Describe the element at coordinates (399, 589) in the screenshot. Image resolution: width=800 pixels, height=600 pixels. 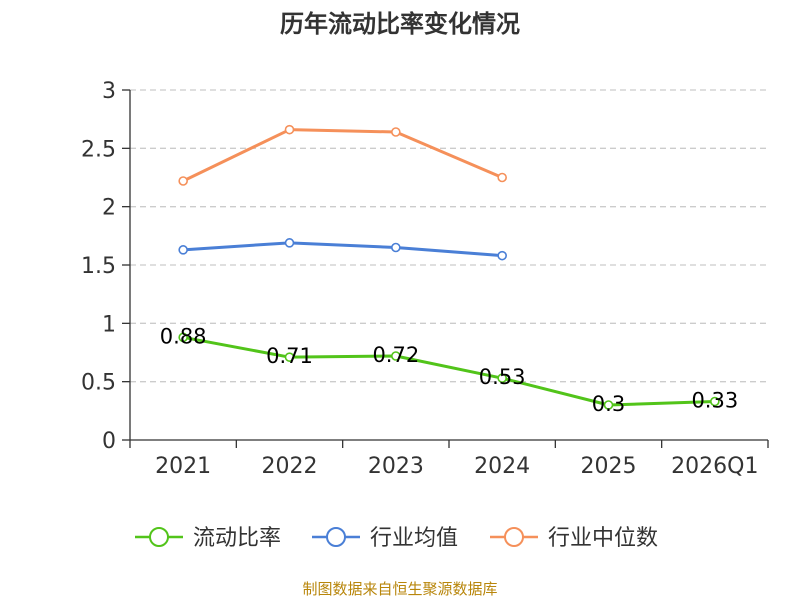
I see `source-note: 制图数据来自恒生聚源数据库` at that location.